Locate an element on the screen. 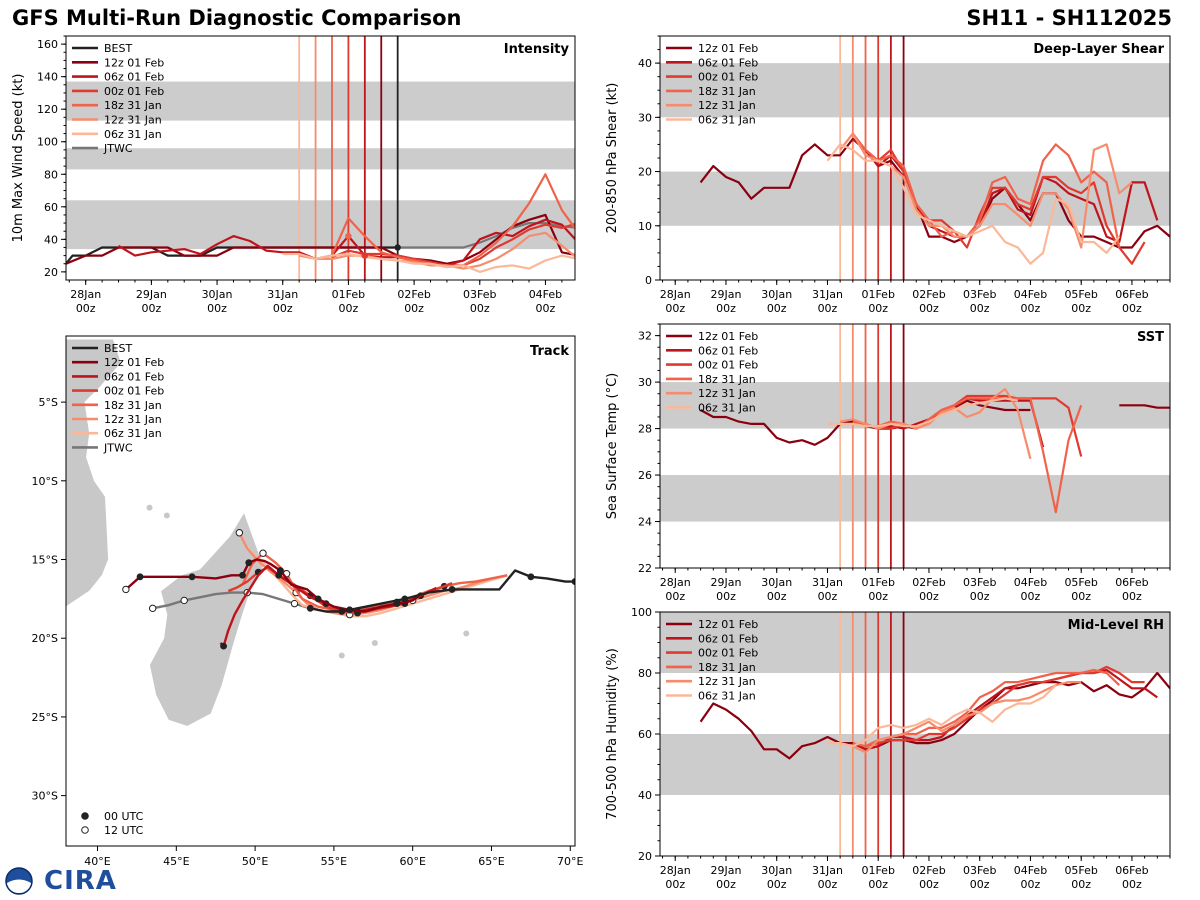 This screenshot has height=900, width=1200. track-legend-label: 06z 01 Feb is located at coordinates (134, 376).